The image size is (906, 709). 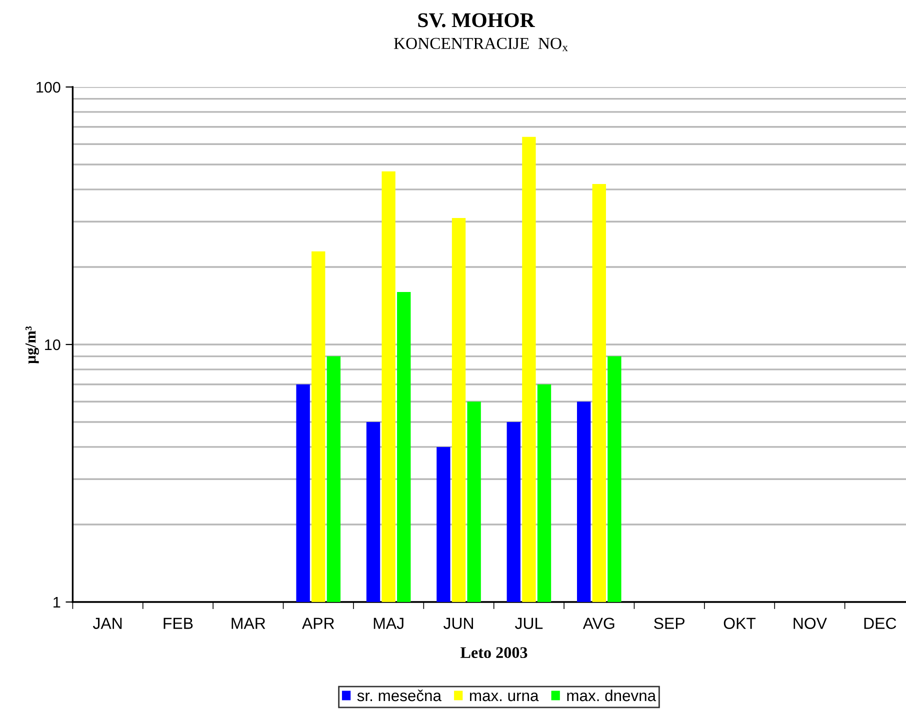 I want to click on x-tick-label: OKT, so click(x=740, y=624).